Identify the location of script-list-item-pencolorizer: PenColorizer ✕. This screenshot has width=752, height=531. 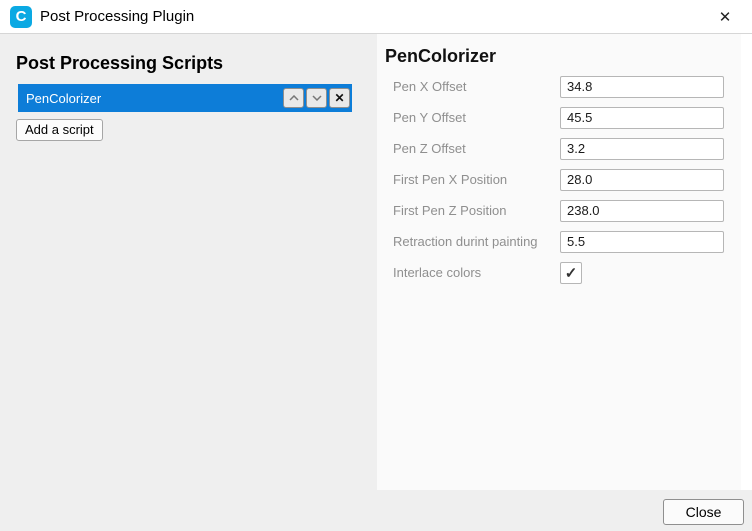
(185, 98).